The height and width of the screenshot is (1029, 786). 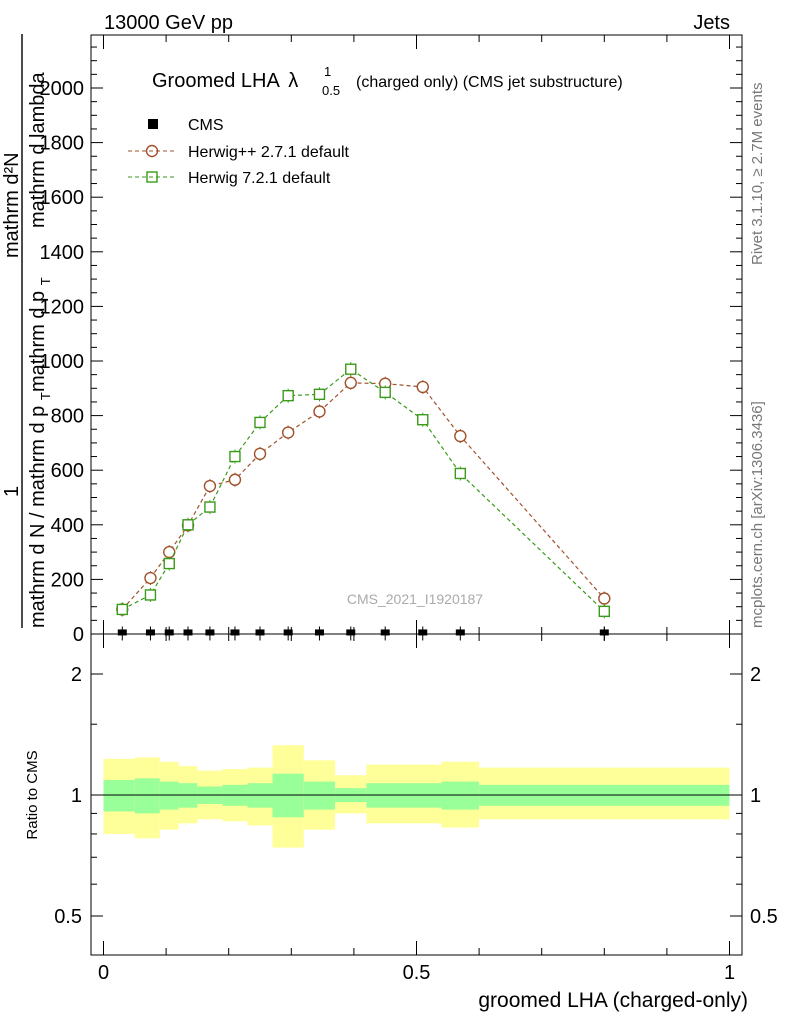 What do you see at coordinates (206, 125) in the screenshot?
I see `legend-cms-label: CMS` at bounding box center [206, 125].